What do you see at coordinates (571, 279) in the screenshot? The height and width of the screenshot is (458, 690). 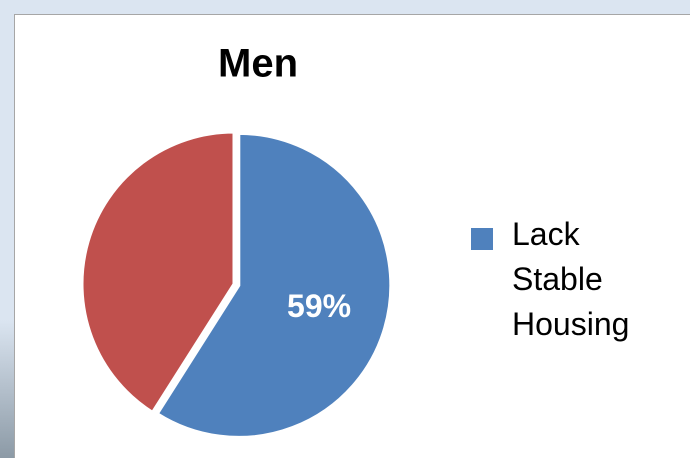 I see `legend-label: Lack Stable Housing` at bounding box center [571, 279].